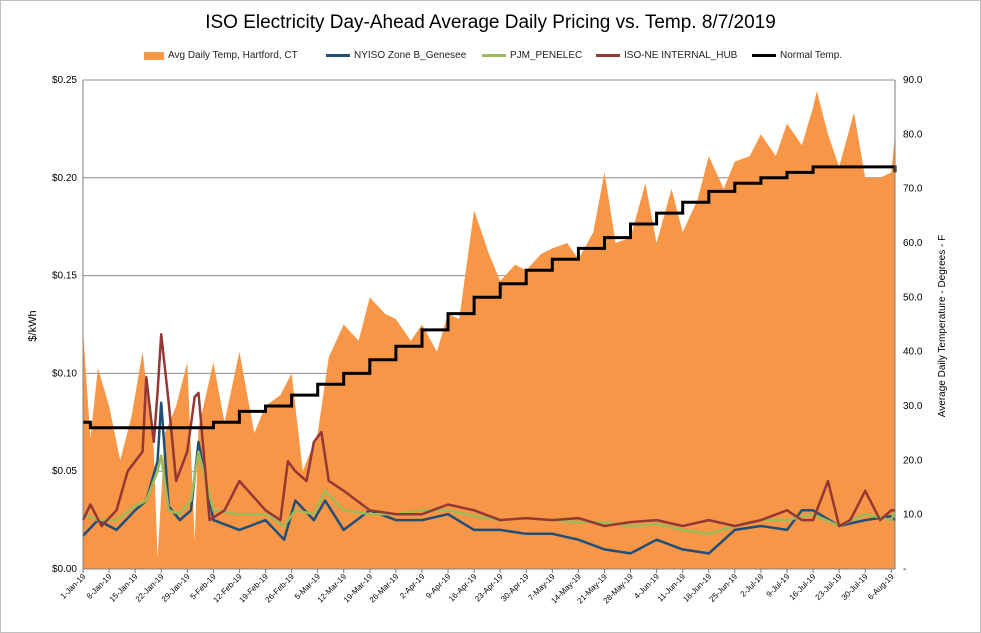 Image resolution: width=981 pixels, height=633 pixels. I want to click on x-tick-label: 23-Jul-19, so click(829, 587).